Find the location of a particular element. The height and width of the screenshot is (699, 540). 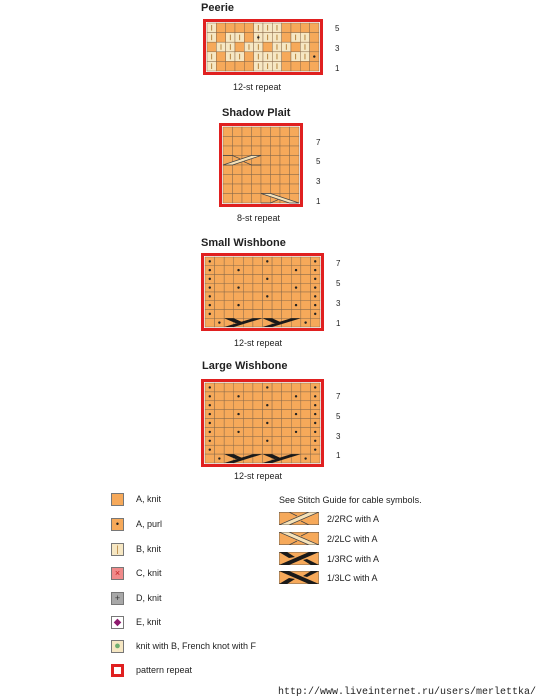

d-knit-swatch-icon: + is located at coordinates (117, 598).